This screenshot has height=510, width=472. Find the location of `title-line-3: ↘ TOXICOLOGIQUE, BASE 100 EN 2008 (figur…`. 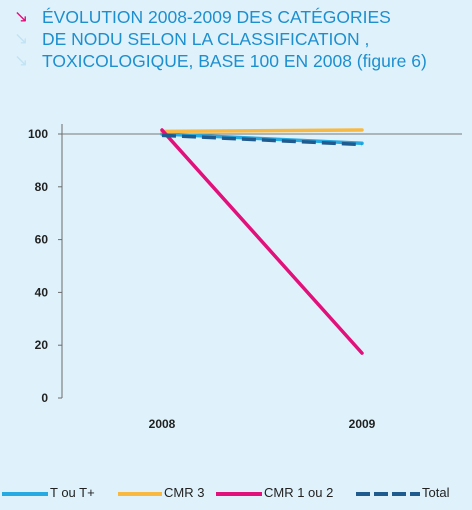

title-line-3: ↘ TOXICOLOGIQUE, BASE 100 EN 2008 (figur… is located at coordinates (239, 61).